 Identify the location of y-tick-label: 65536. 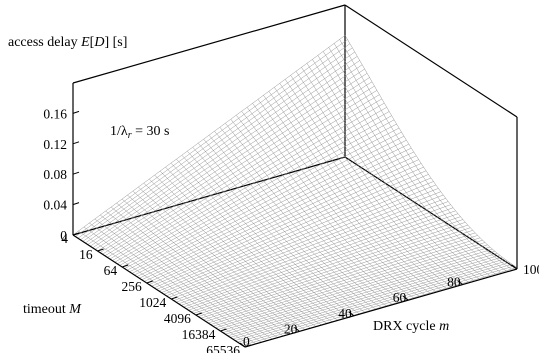
(223, 348).